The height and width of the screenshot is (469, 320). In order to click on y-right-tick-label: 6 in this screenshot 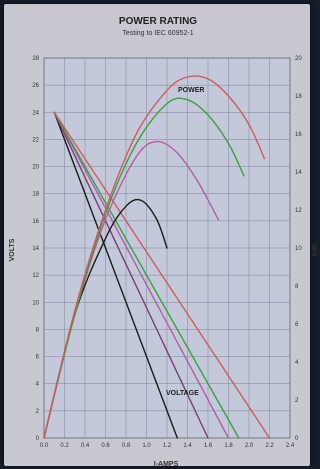, I will do `click(297, 325)`.